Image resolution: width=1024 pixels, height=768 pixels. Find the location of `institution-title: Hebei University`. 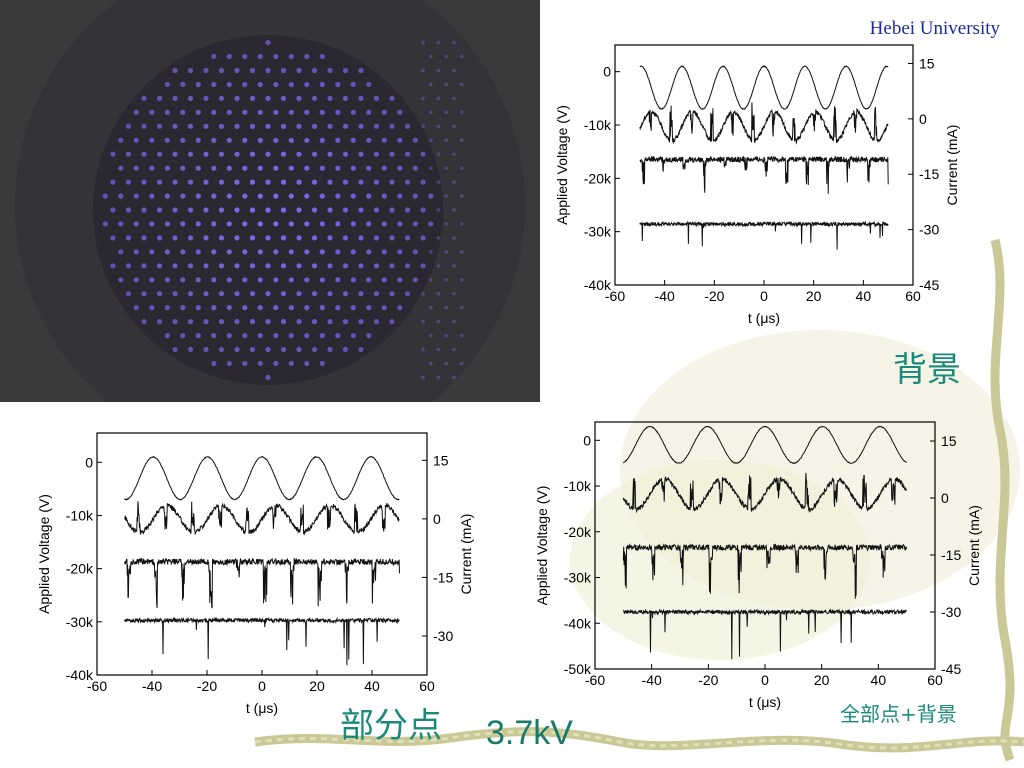

institution-title: Hebei University is located at coordinates (934, 28).